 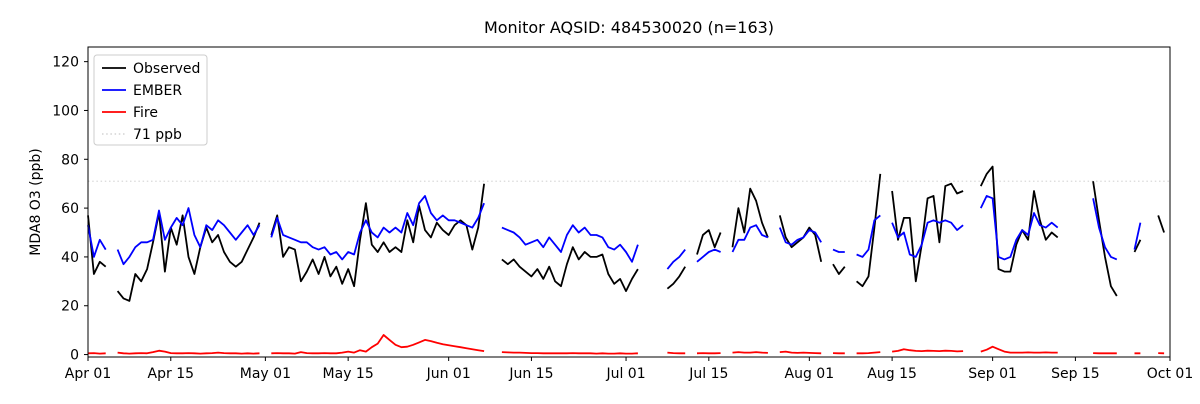 What do you see at coordinates (530, 374) in the screenshot?
I see `x-tick-label: Jun 15` at bounding box center [530, 374].